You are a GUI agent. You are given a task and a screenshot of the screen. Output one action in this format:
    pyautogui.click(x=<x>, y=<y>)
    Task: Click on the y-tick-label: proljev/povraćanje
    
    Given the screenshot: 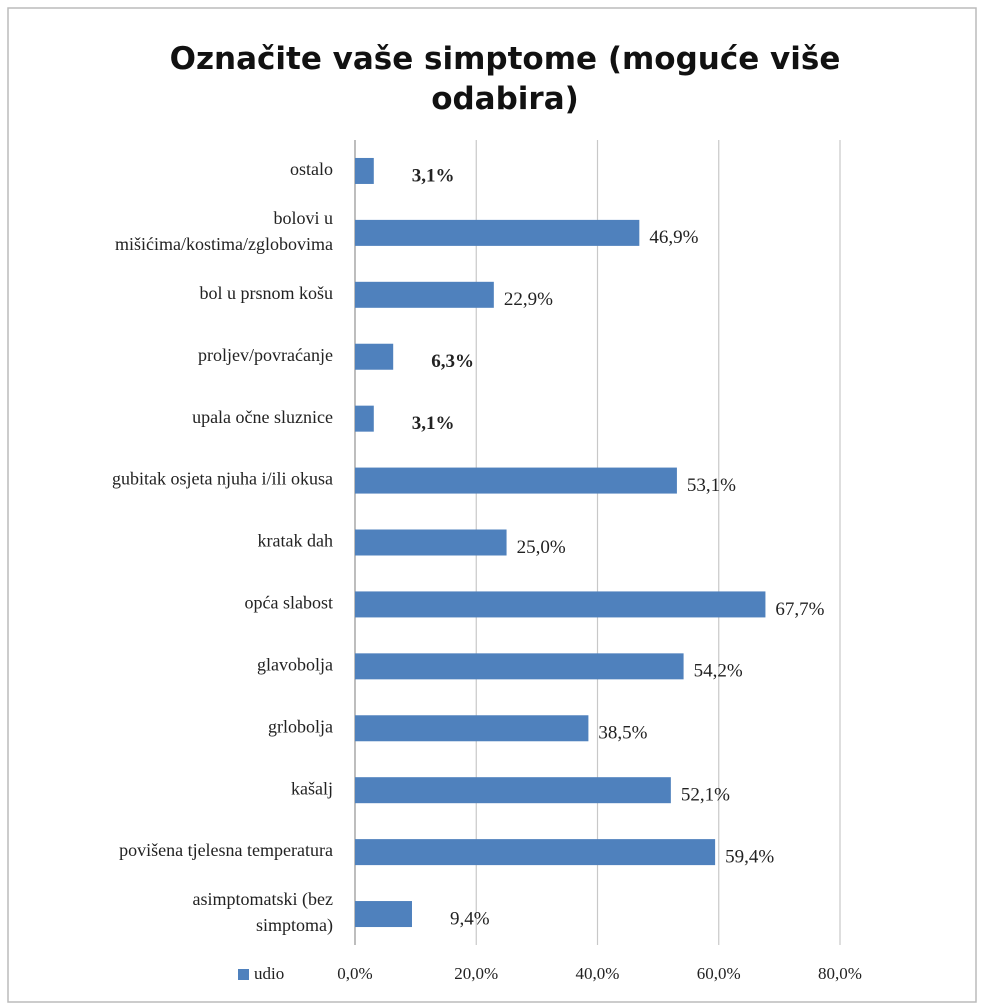 What is the action you would take?
    pyautogui.click(x=265, y=355)
    